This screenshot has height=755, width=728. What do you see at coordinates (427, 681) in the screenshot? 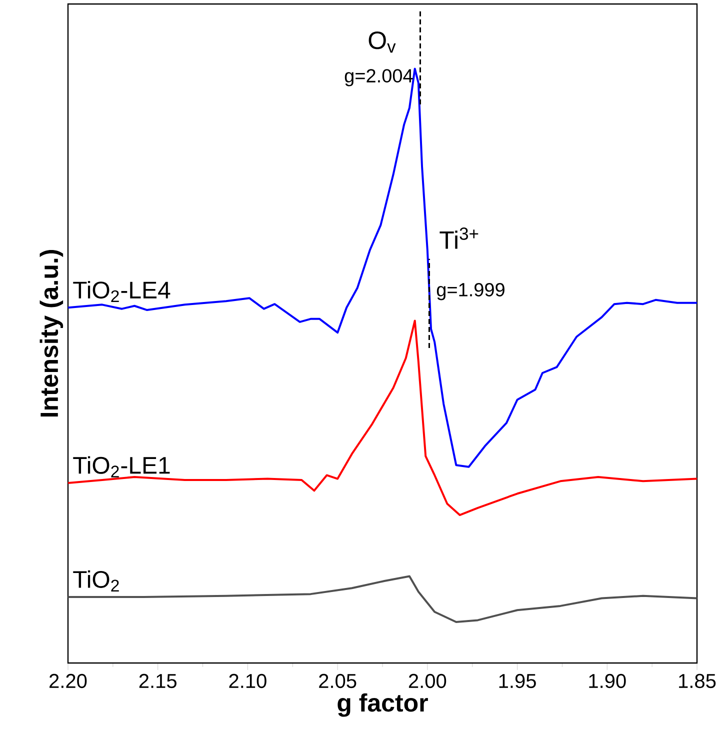
I see `x-tick-label: 2.00` at bounding box center [427, 681].